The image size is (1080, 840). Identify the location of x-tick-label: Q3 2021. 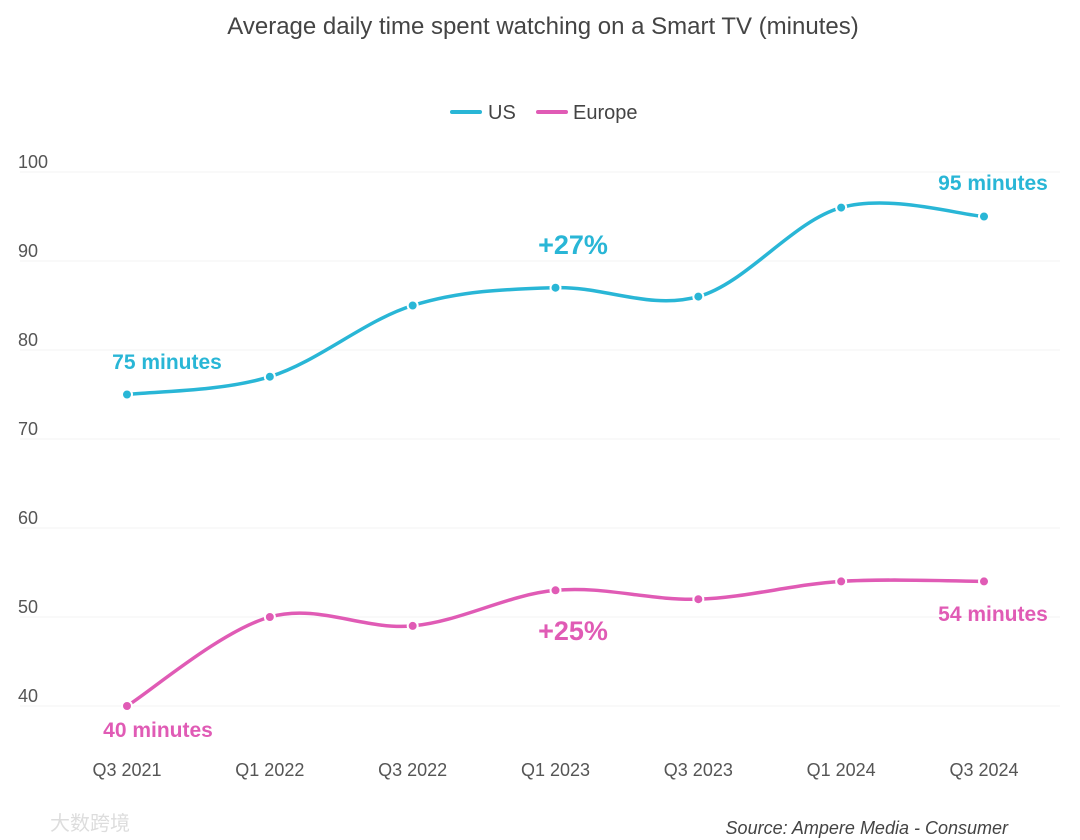
(126, 770).